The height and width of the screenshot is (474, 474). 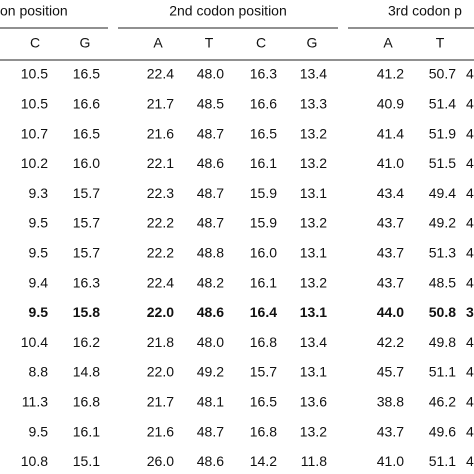 What do you see at coordinates (313, 104) in the screenshot?
I see `cell: 13.3` at bounding box center [313, 104].